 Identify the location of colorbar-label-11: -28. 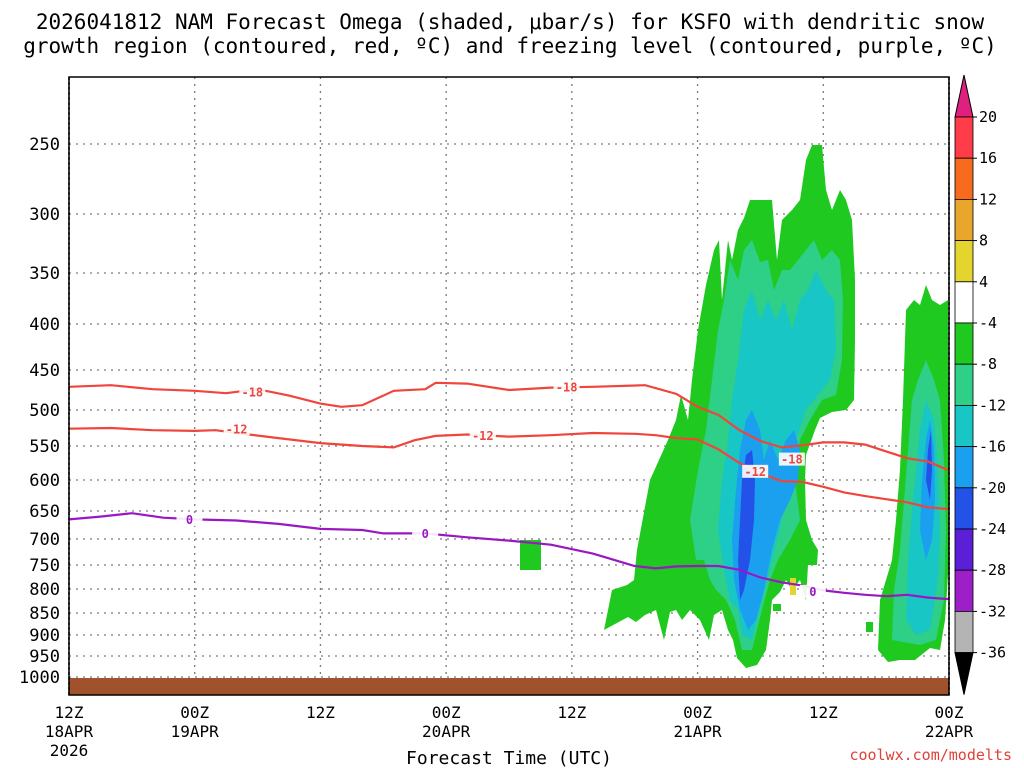
(992, 570).